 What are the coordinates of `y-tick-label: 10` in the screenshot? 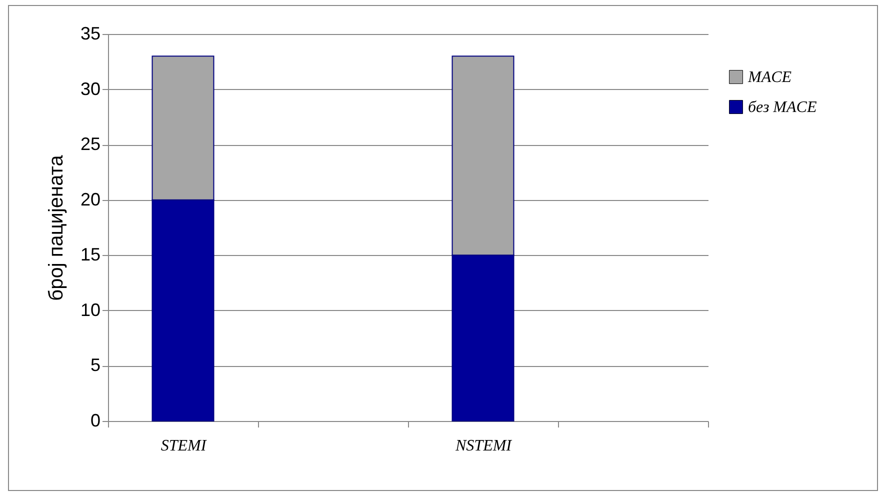 It's located at (90, 310).